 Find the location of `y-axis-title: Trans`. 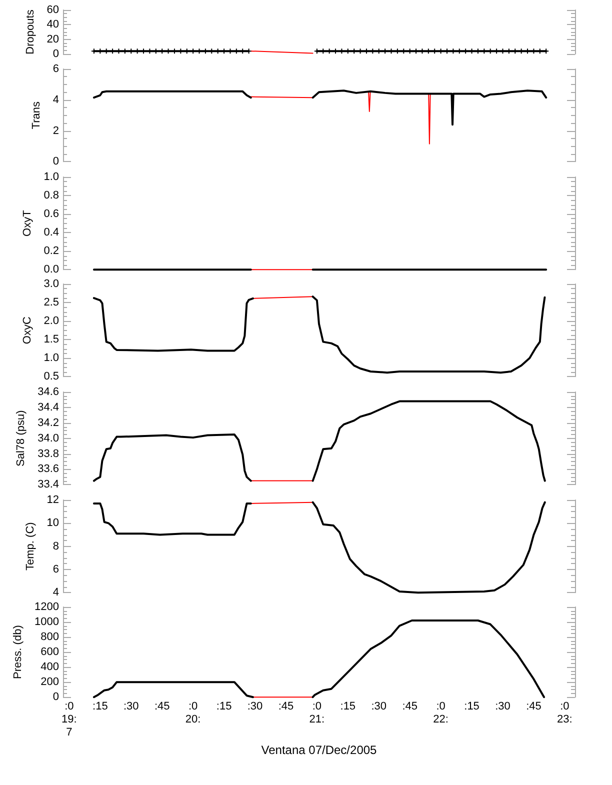

y-axis-title: Trans is located at coordinates (36, 115).